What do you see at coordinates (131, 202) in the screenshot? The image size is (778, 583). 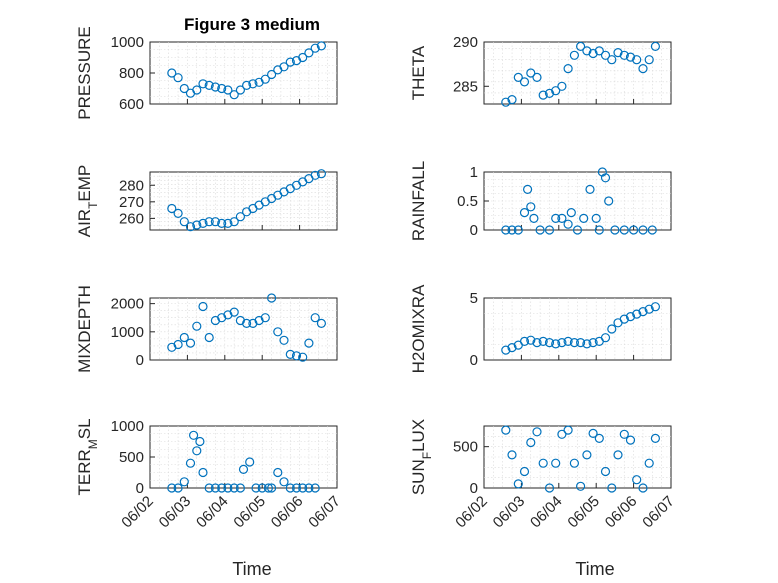 I see `y-tick-label: 270` at bounding box center [131, 202].